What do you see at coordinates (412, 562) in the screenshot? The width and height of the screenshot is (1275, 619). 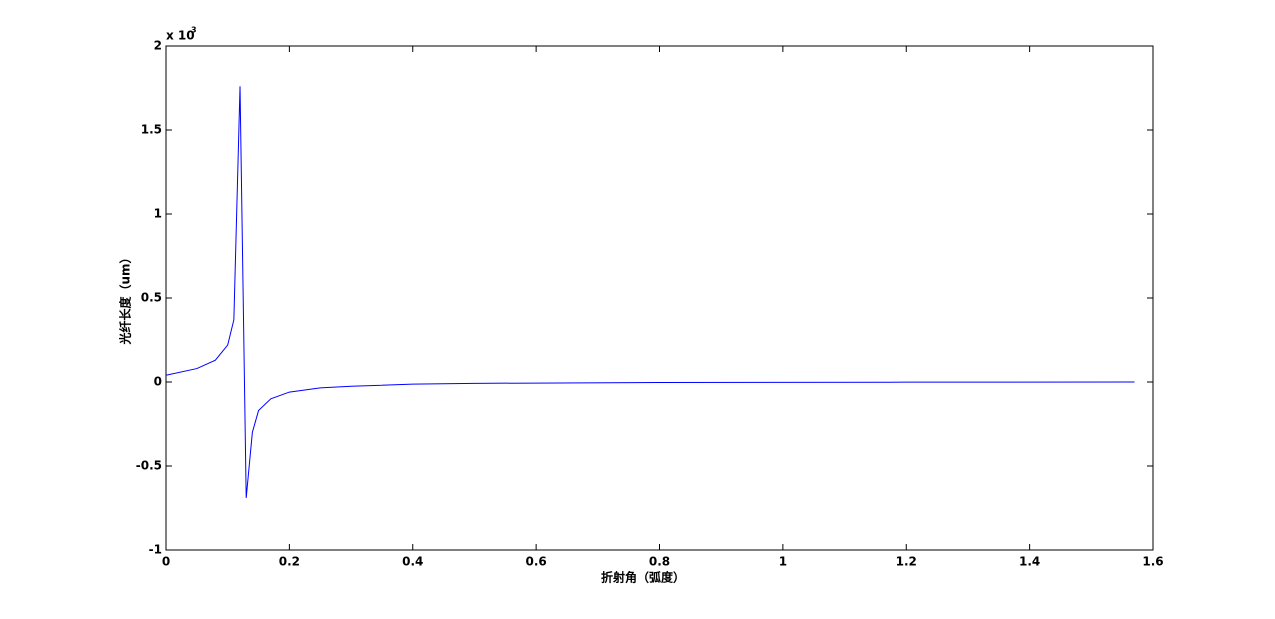 I see `x-tick-label: 0.4` at bounding box center [412, 562].